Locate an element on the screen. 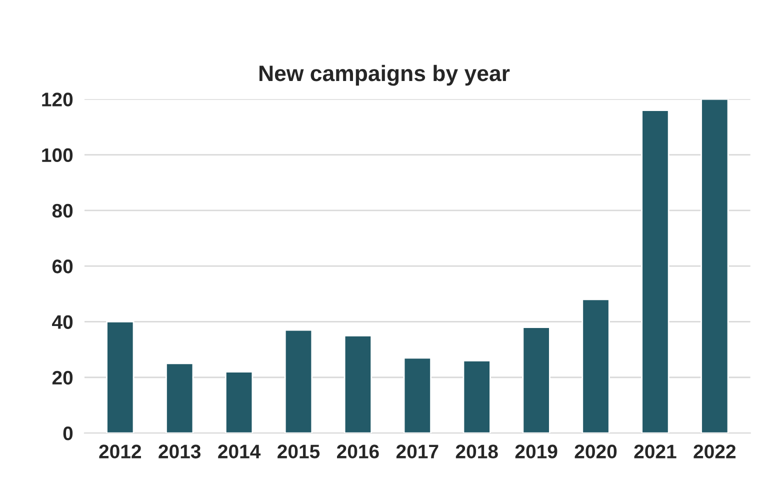  x-tick-label: 2016 is located at coordinates (358, 451).